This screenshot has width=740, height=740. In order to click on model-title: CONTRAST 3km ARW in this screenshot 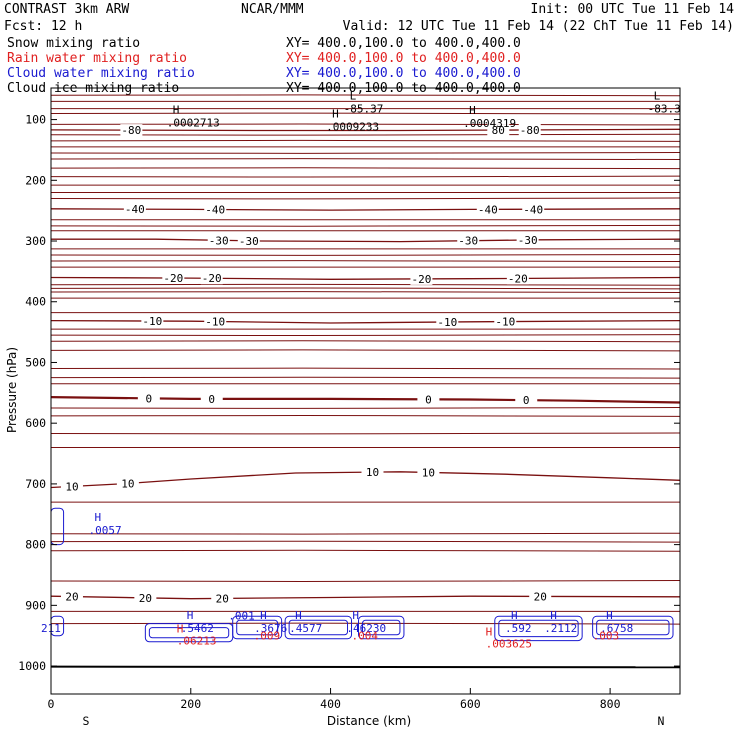, I will do `click(66, 9)`.